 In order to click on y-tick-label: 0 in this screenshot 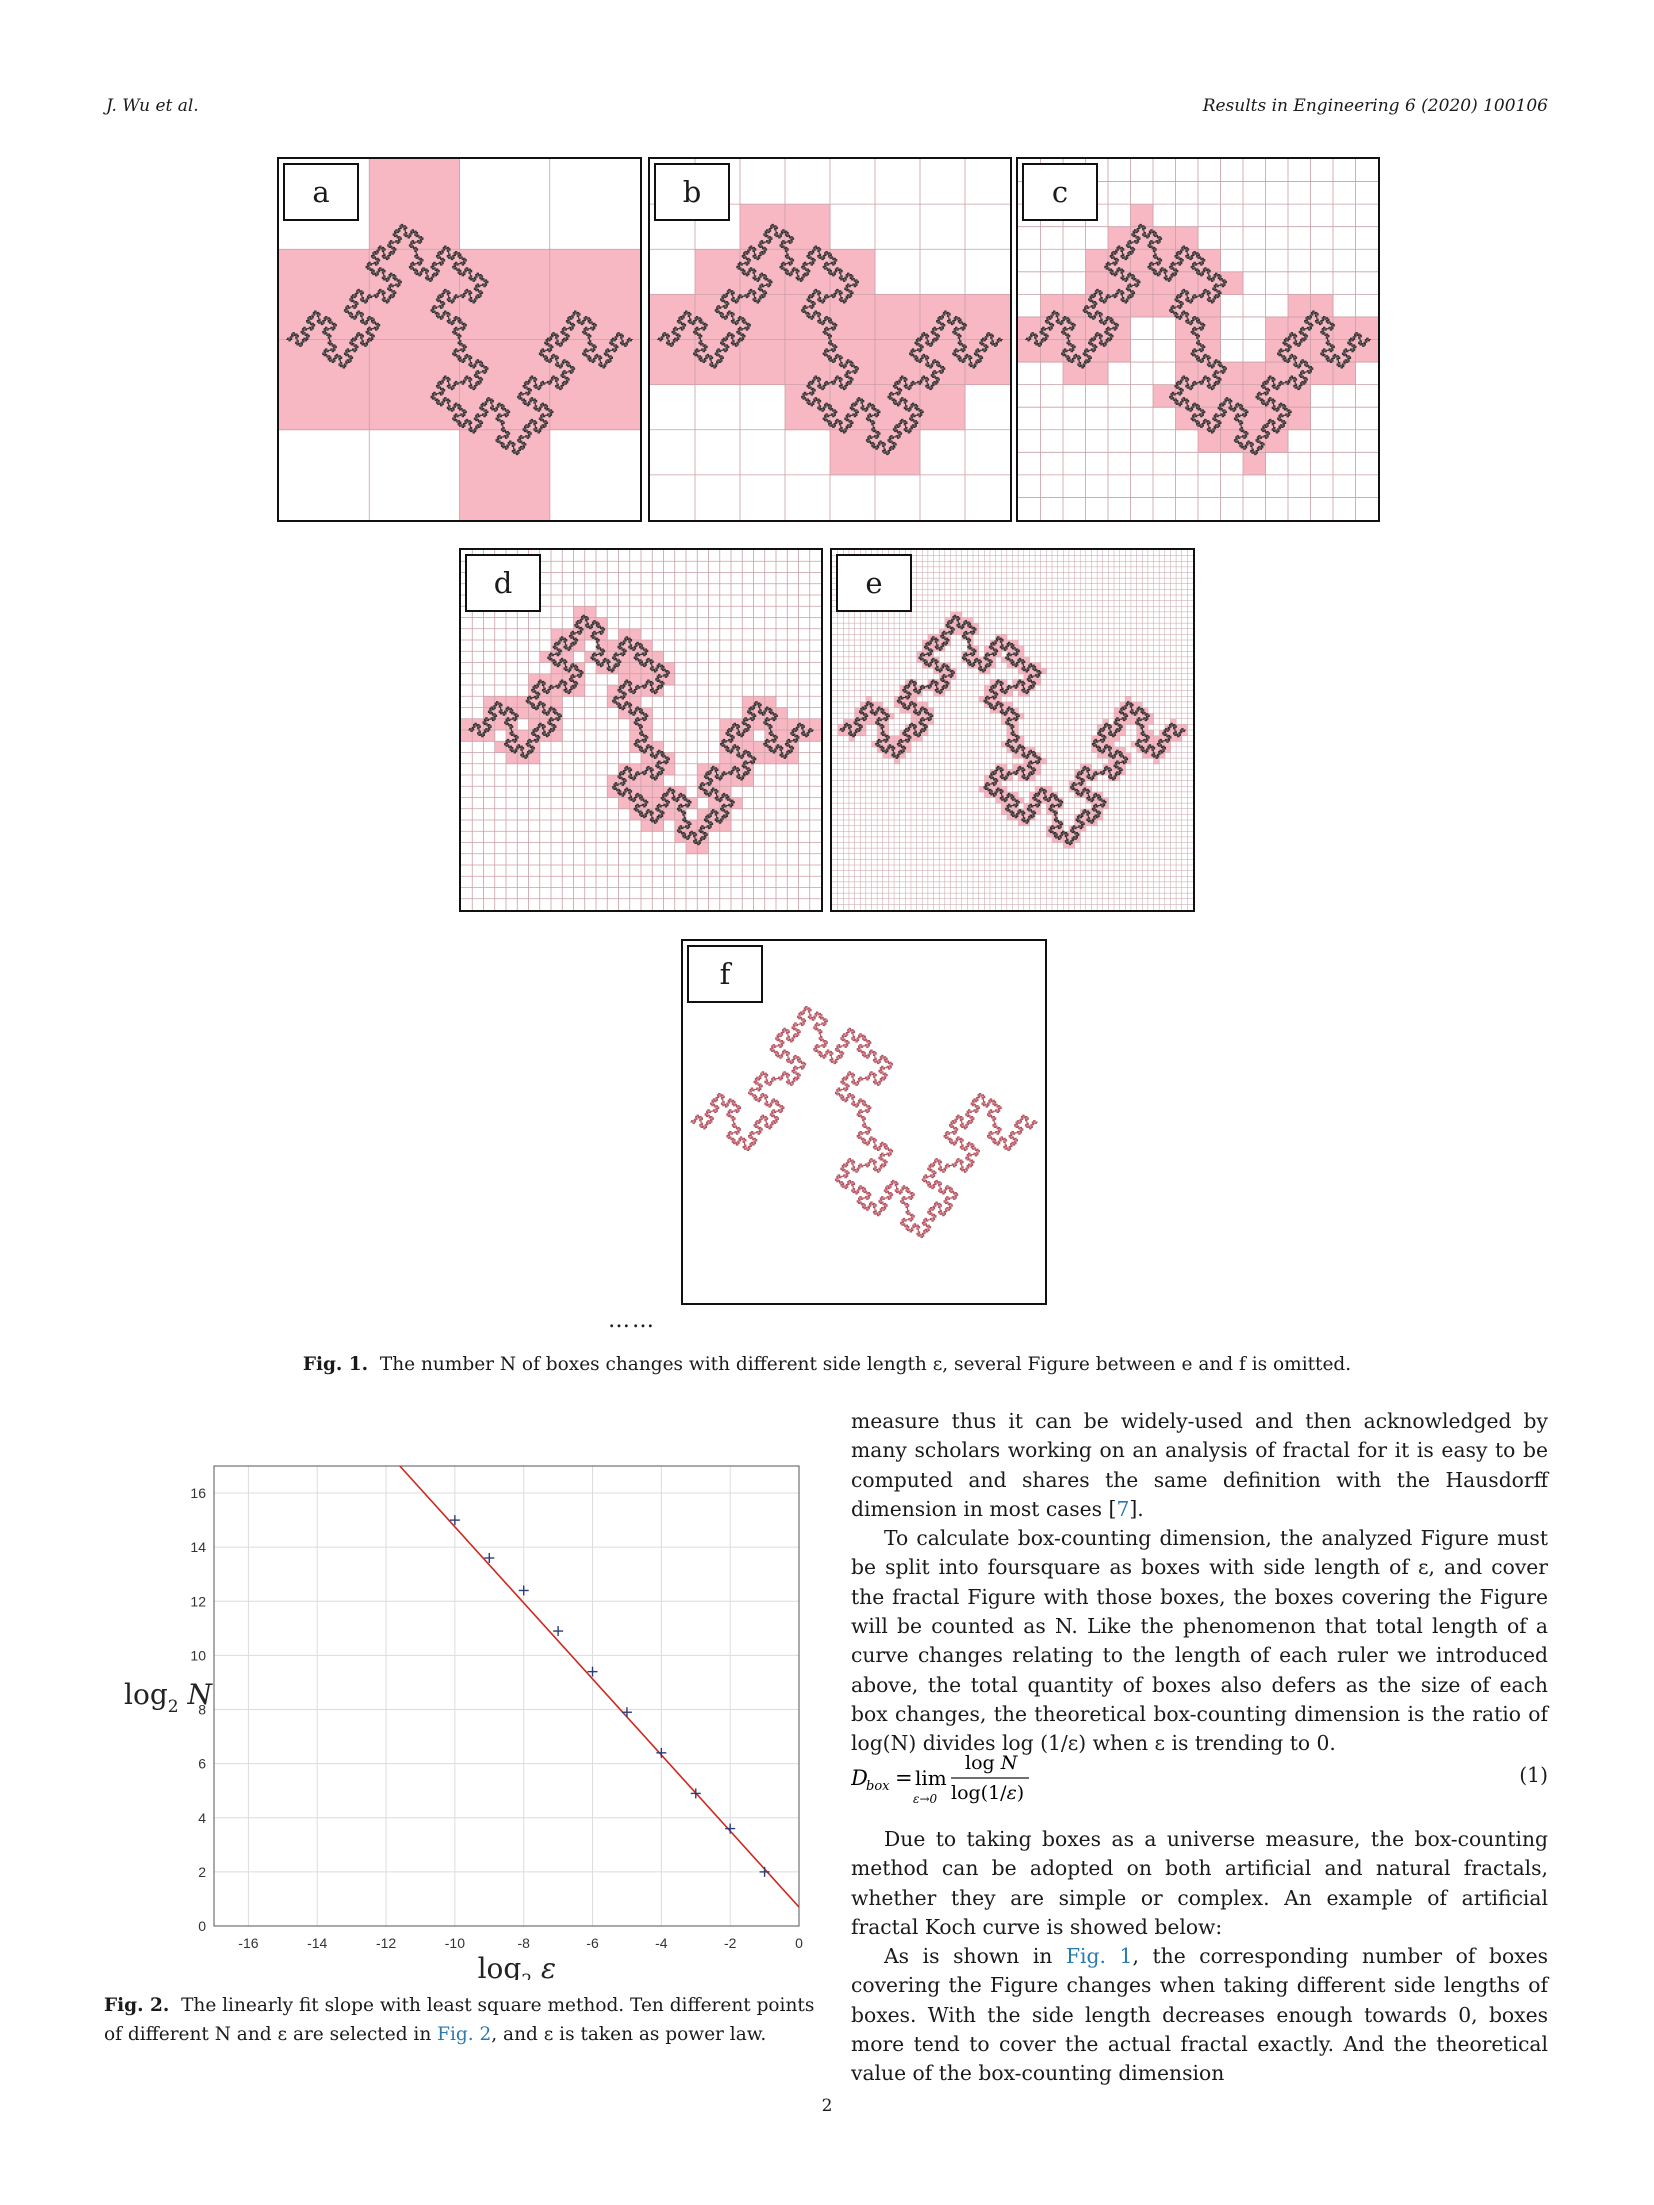, I will do `click(202, 1926)`.